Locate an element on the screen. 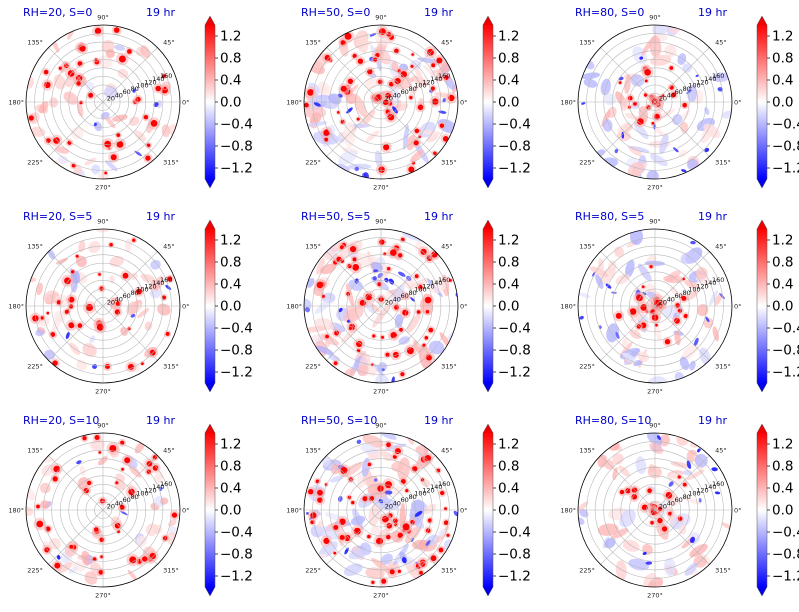 The height and width of the screenshot is (612, 799). angle-tick-label: 45° is located at coordinates (169, 450).